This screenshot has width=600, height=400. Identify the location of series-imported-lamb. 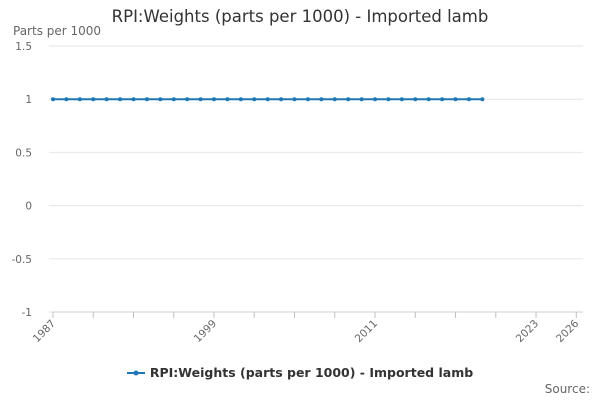
(268, 99).